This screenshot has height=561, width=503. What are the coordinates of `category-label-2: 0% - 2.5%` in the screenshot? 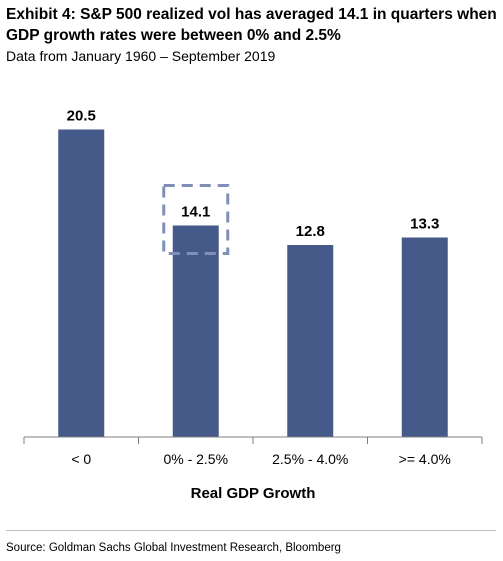 It's located at (195, 459).